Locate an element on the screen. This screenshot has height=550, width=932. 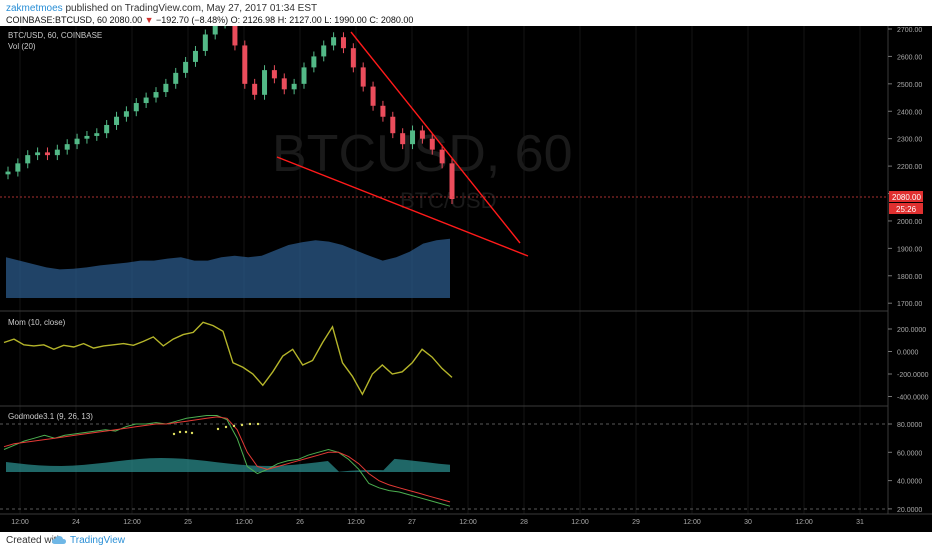
godmode-histogram is located at coordinates (228, 465).